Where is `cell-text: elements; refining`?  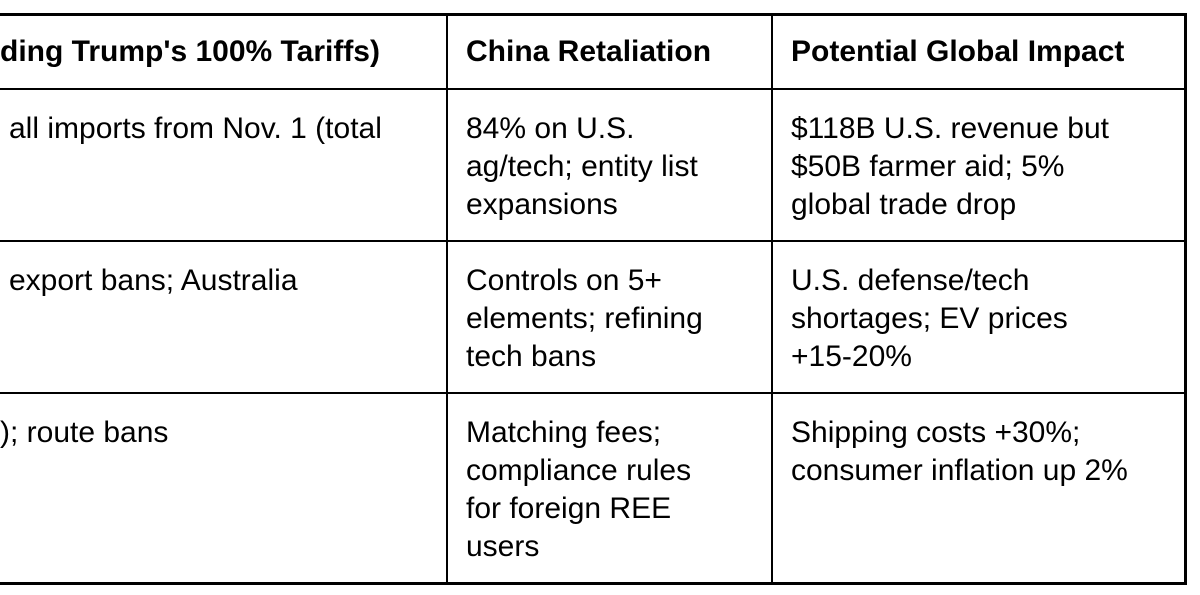 cell-text: elements; refining is located at coordinates (584, 318).